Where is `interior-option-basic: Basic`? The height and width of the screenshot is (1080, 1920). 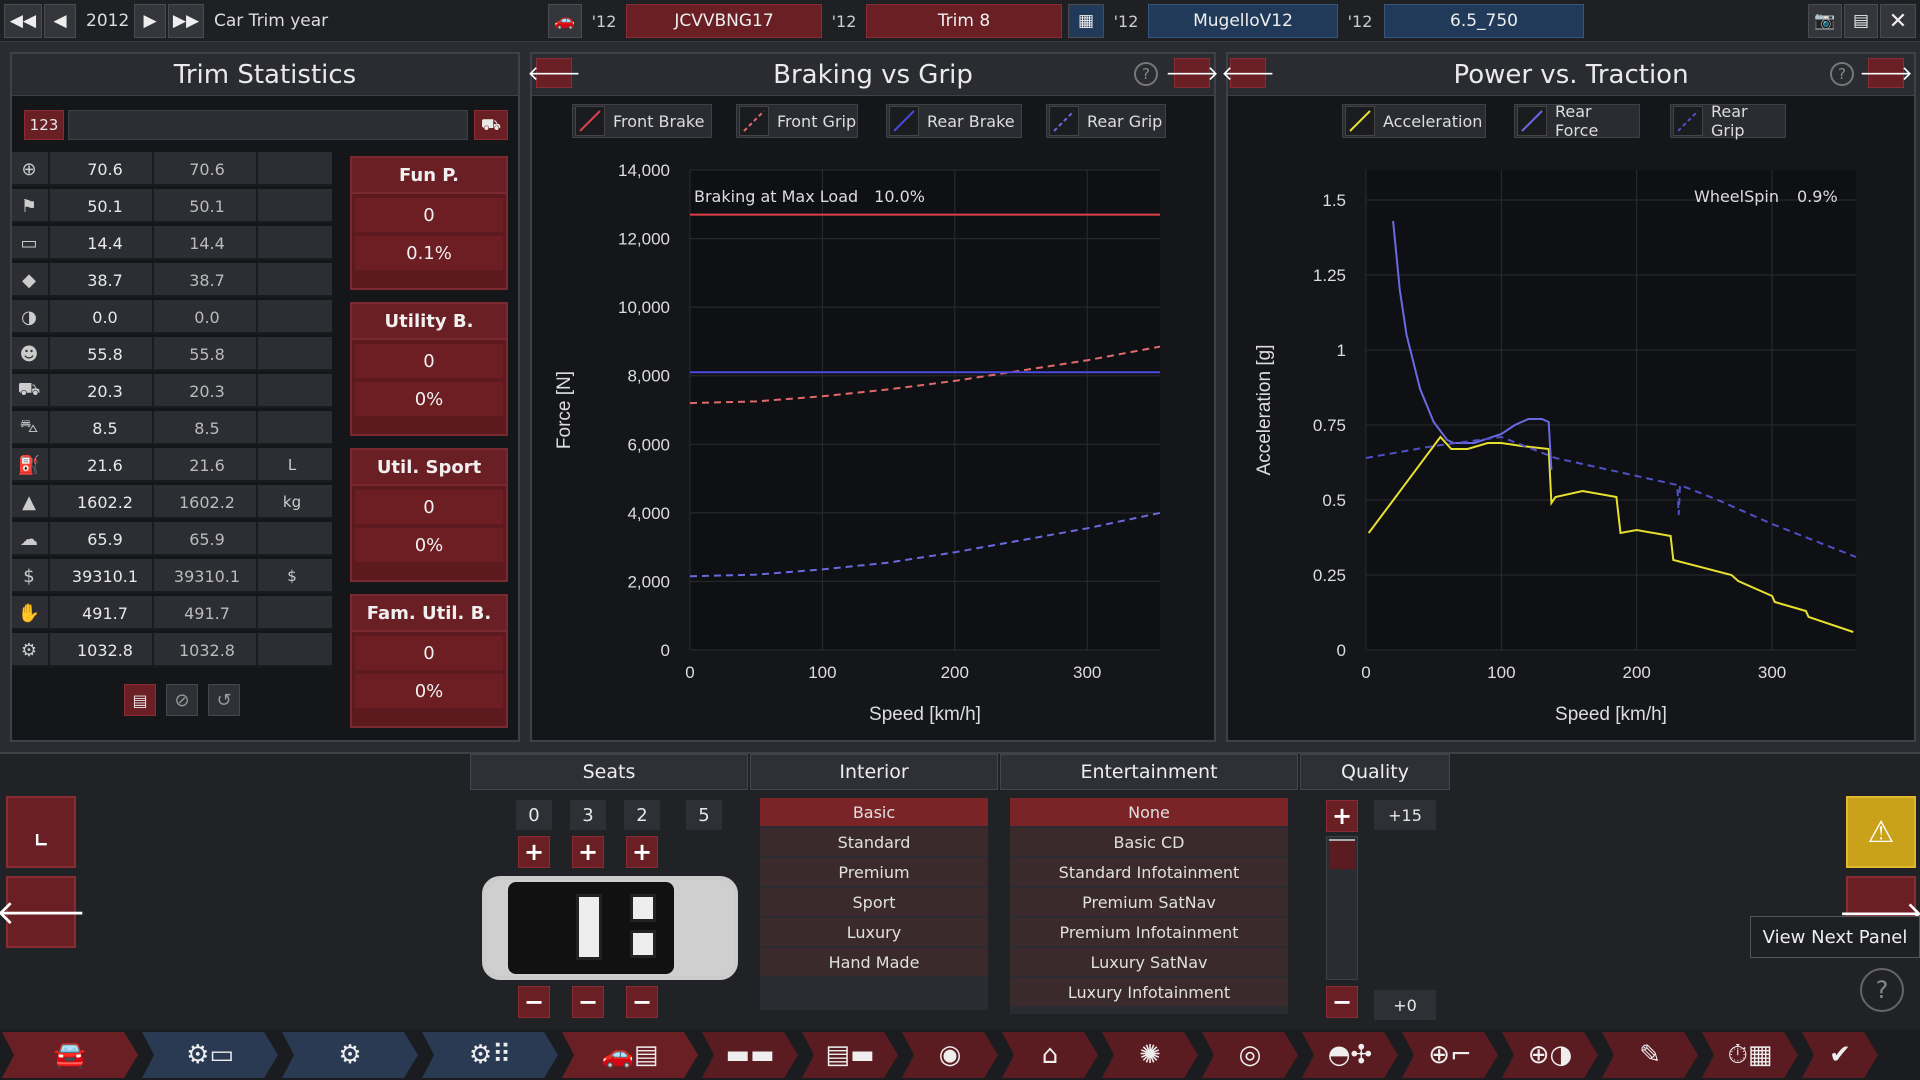 interior-option-basic: Basic is located at coordinates (874, 813).